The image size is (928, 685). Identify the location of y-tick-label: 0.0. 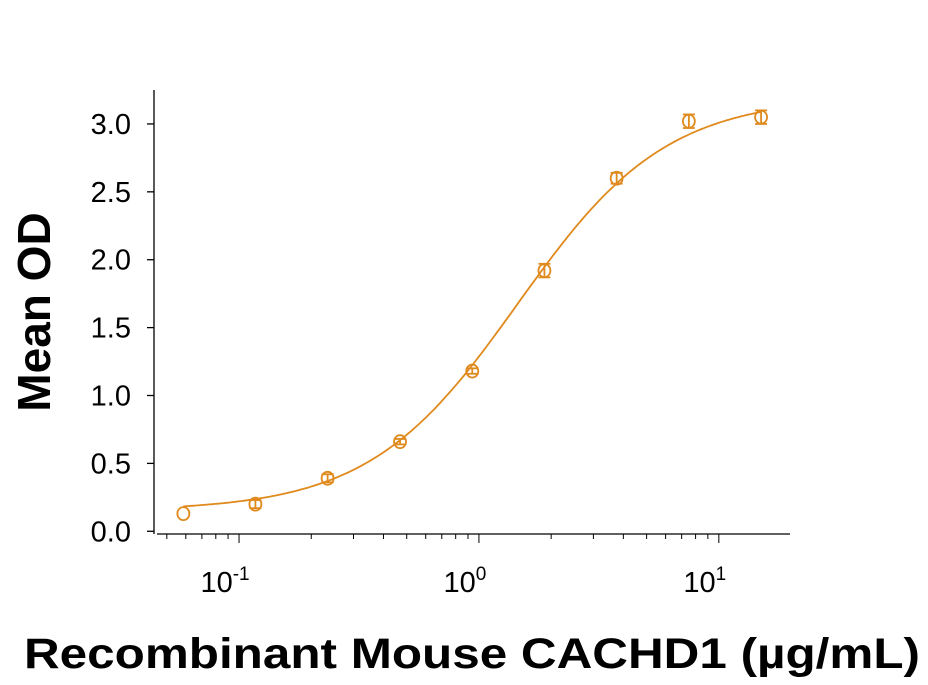
(111, 532).